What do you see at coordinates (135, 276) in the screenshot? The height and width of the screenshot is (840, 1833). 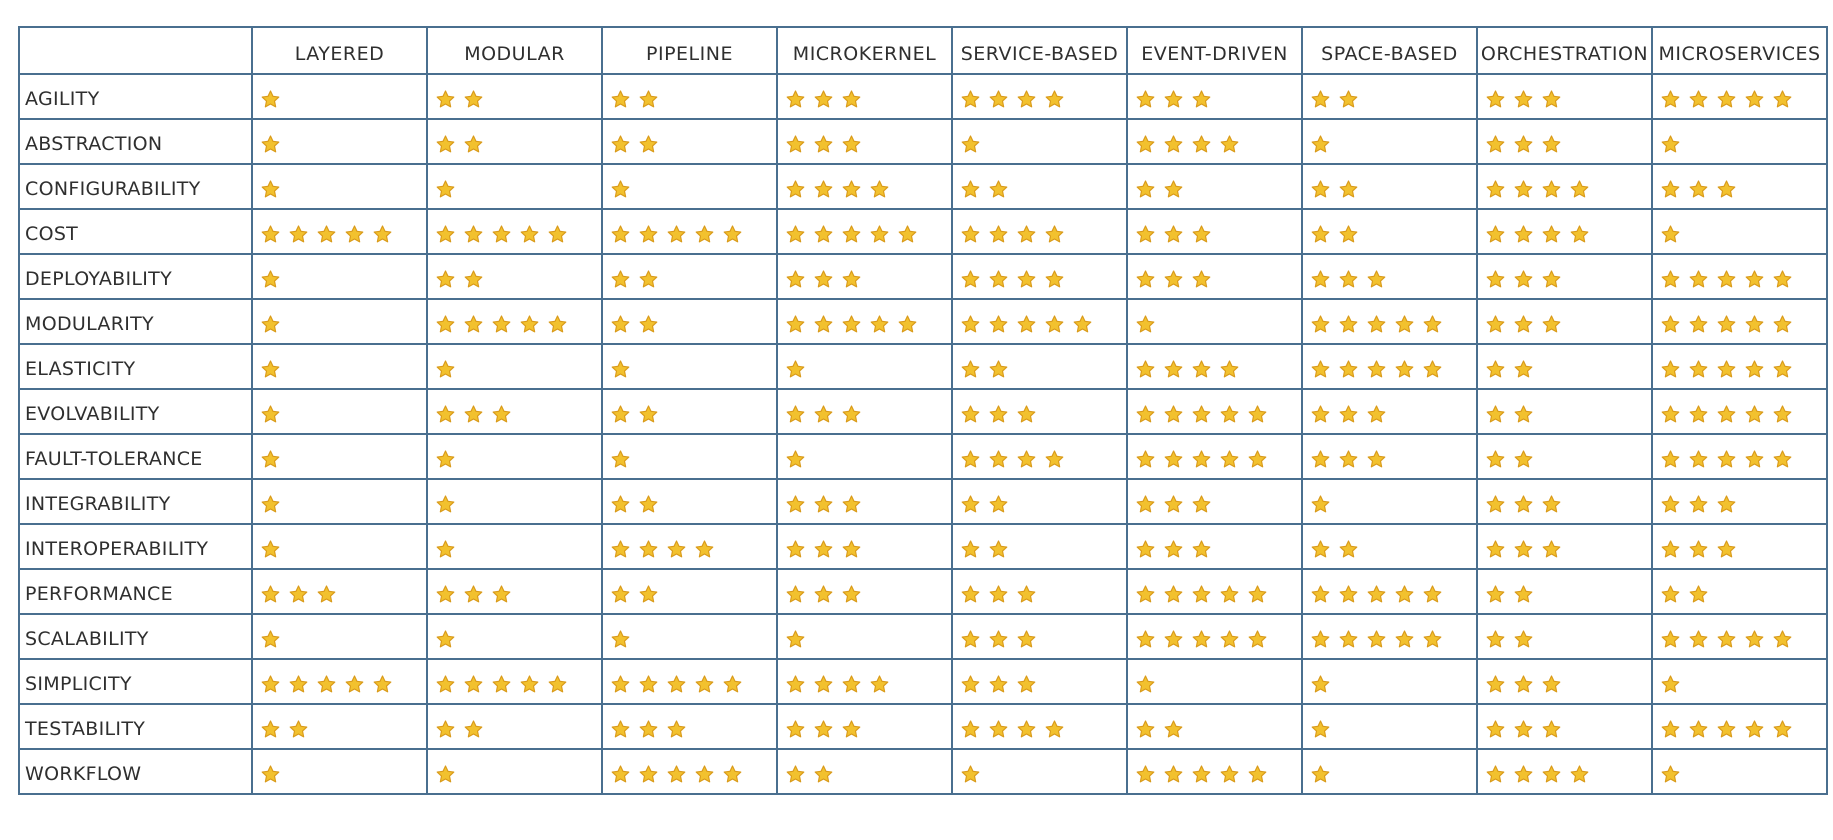 I see `row-label: DEPLOYABILITY` at bounding box center [135, 276].